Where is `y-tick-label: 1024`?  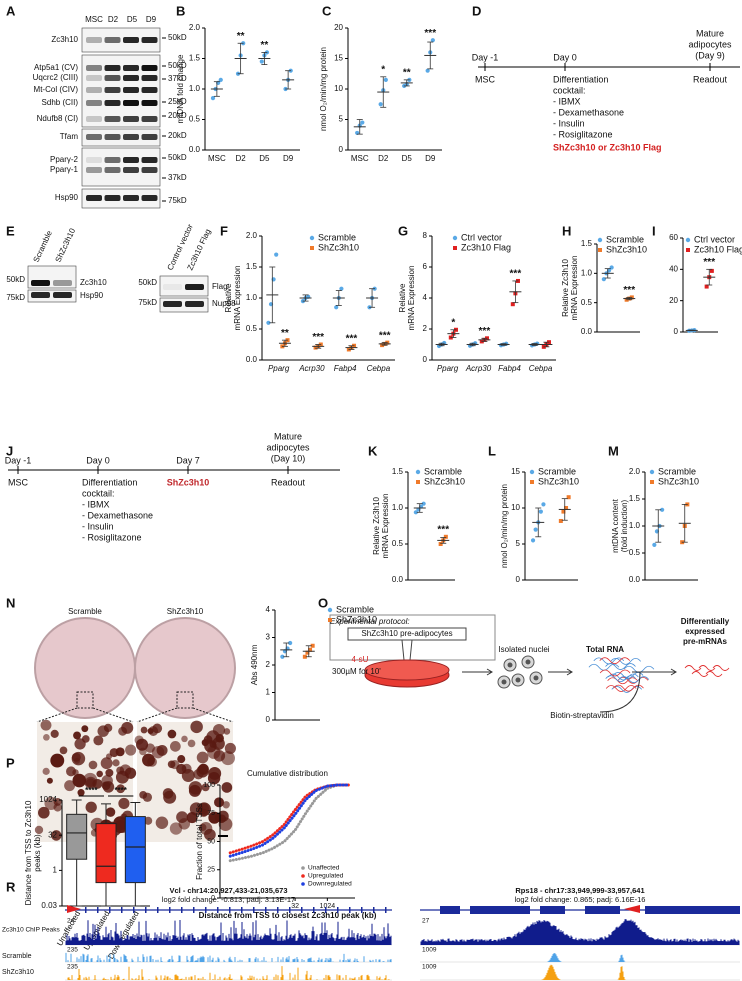
y-tick-label: 1024 is located at coordinates (48, 799).